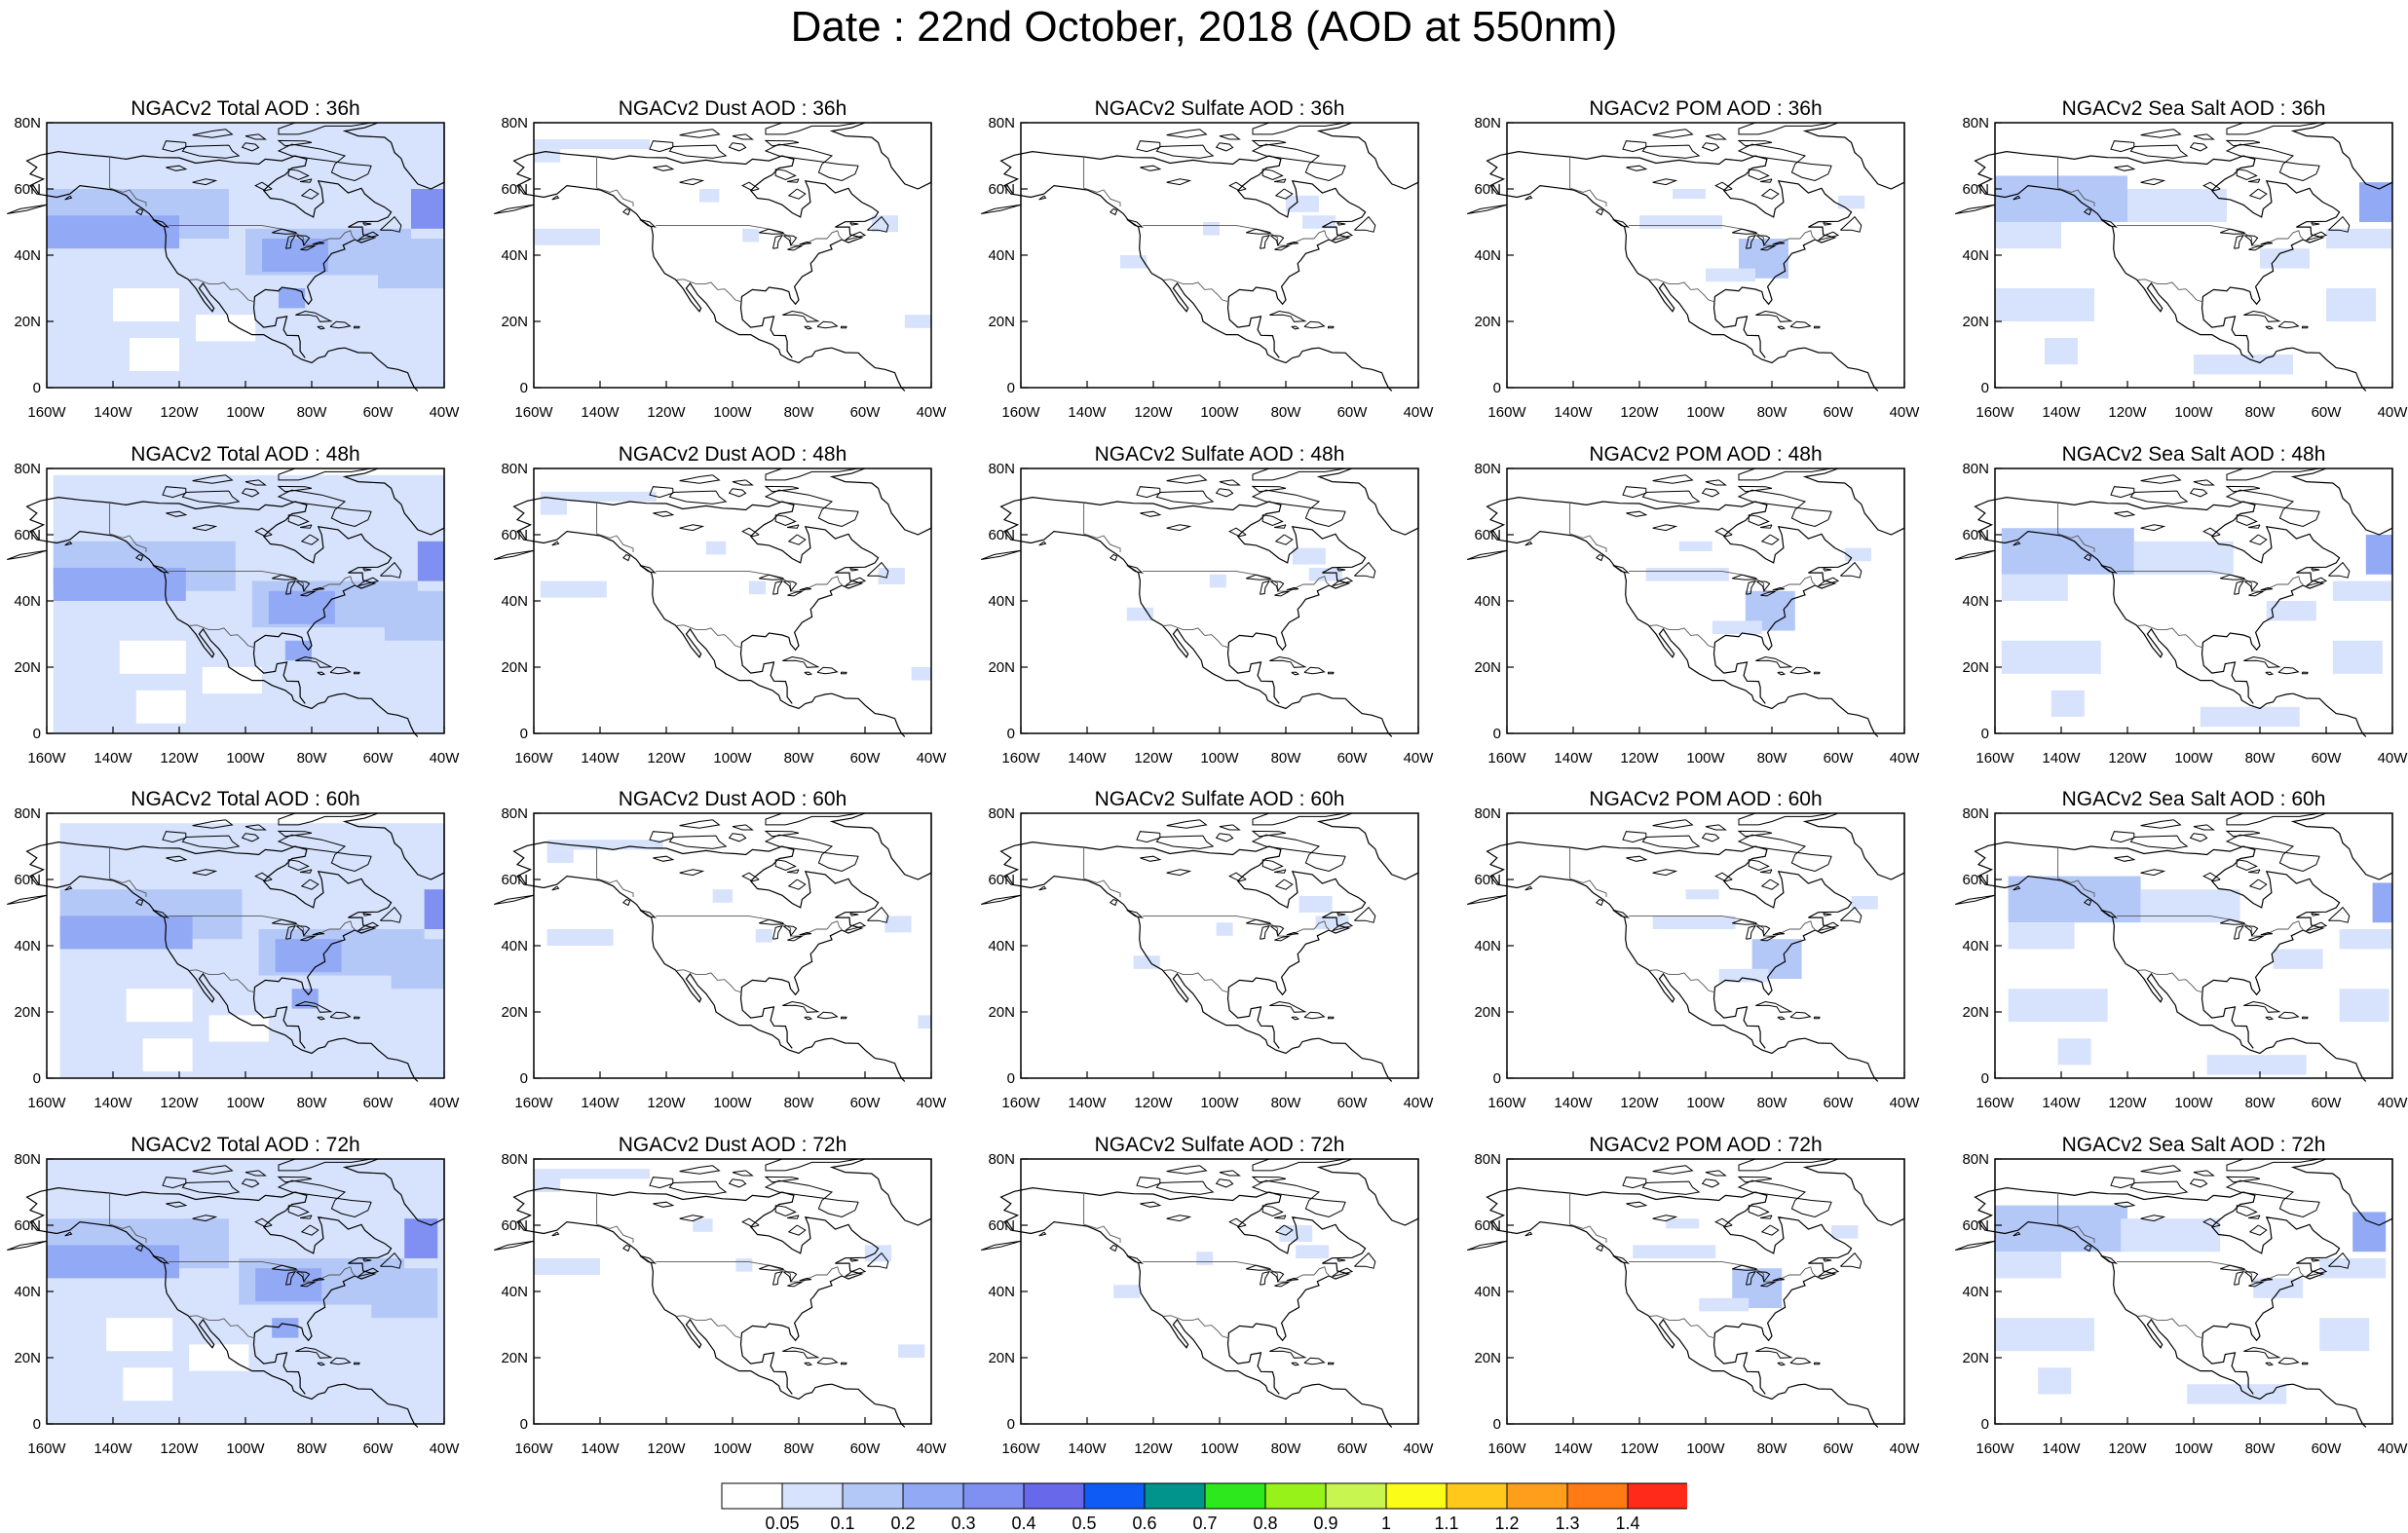 The width and height of the screenshot is (2408, 1533). What do you see at coordinates (1573, 1103) in the screenshot?
I see `lon-tick-label: 140W` at bounding box center [1573, 1103].